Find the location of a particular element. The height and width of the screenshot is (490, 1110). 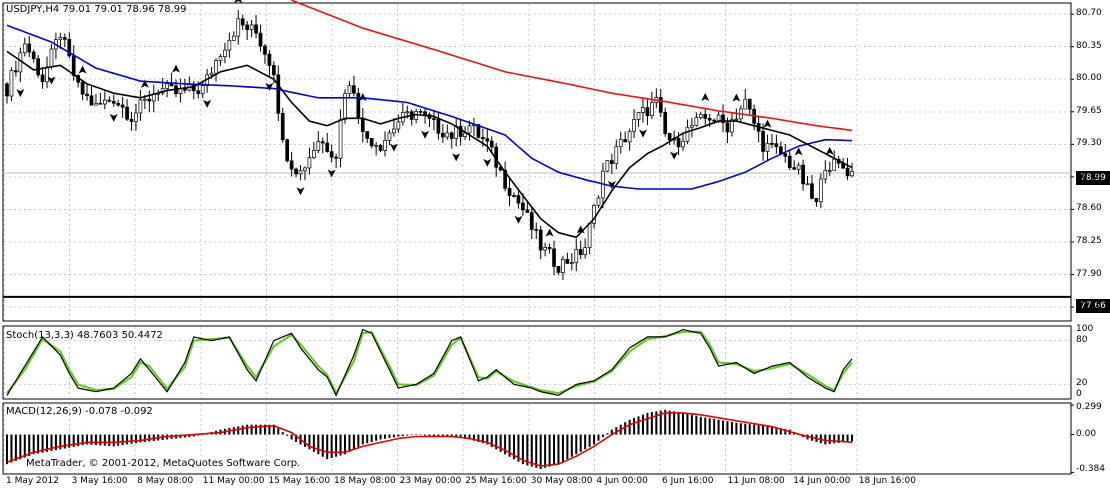

current-price-tag: 78.99 is located at coordinates (1093, 178).